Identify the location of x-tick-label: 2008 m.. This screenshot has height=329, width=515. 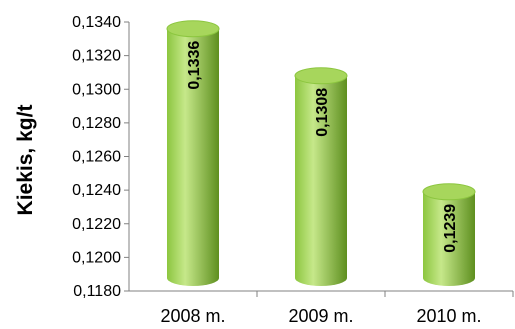
(192, 316).